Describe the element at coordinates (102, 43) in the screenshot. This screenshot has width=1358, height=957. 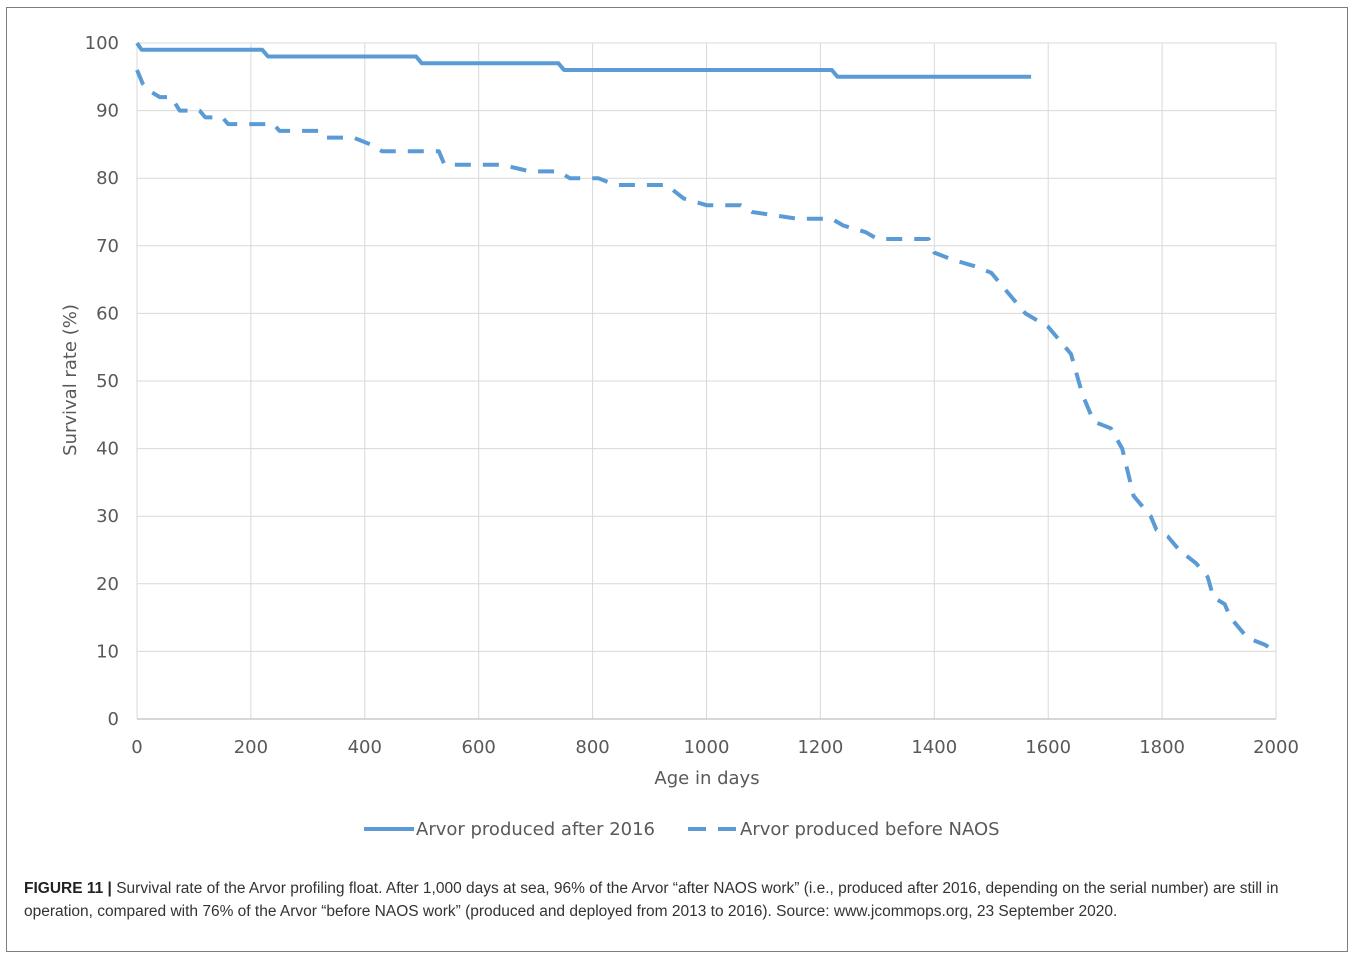
I see `y-tick-label: 100` at that location.